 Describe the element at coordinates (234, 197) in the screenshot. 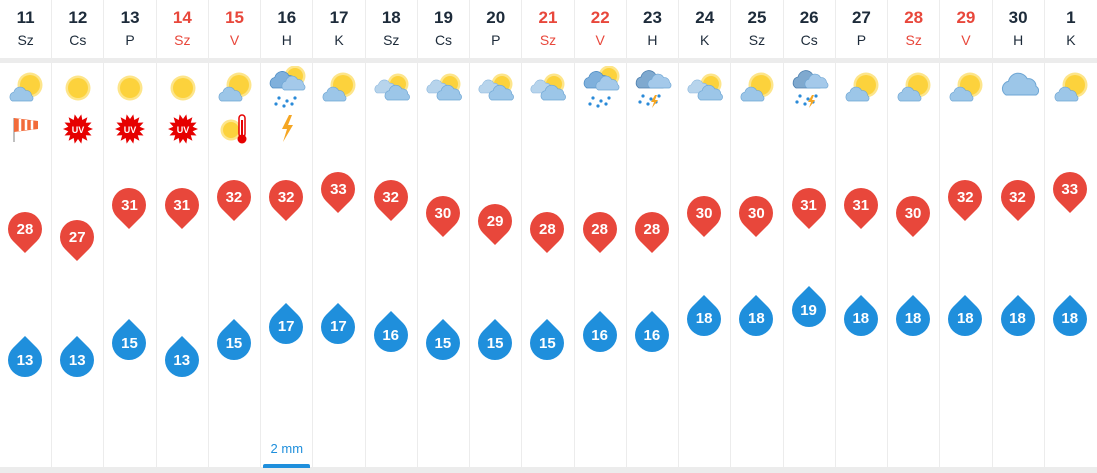

I see `max-temp: 32` at that location.